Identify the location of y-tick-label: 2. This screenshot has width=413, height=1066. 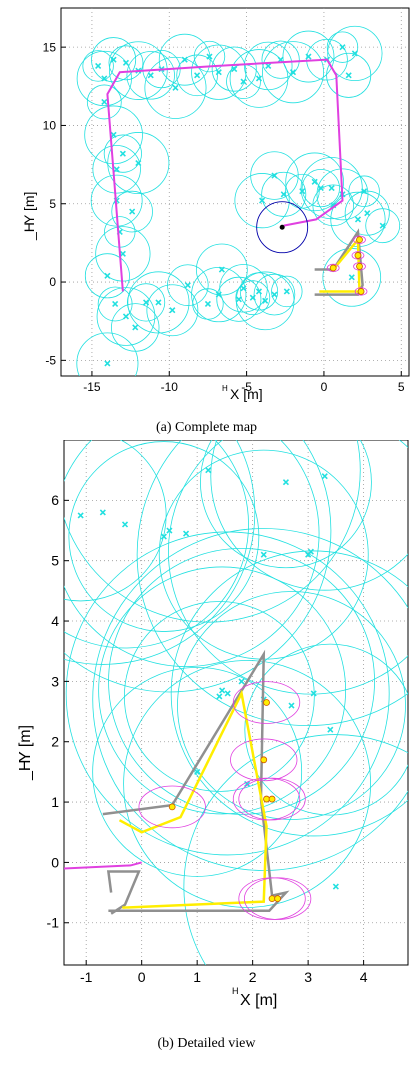
(55, 742).